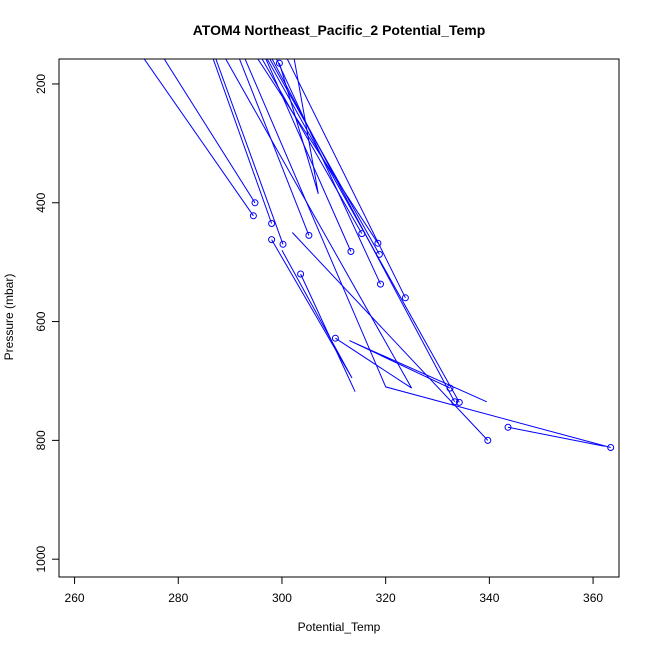 The width and height of the screenshot is (650, 650). Describe the element at coordinates (9, 317) in the screenshot. I see `y-axis-label: Pressure (mbar)` at that location.